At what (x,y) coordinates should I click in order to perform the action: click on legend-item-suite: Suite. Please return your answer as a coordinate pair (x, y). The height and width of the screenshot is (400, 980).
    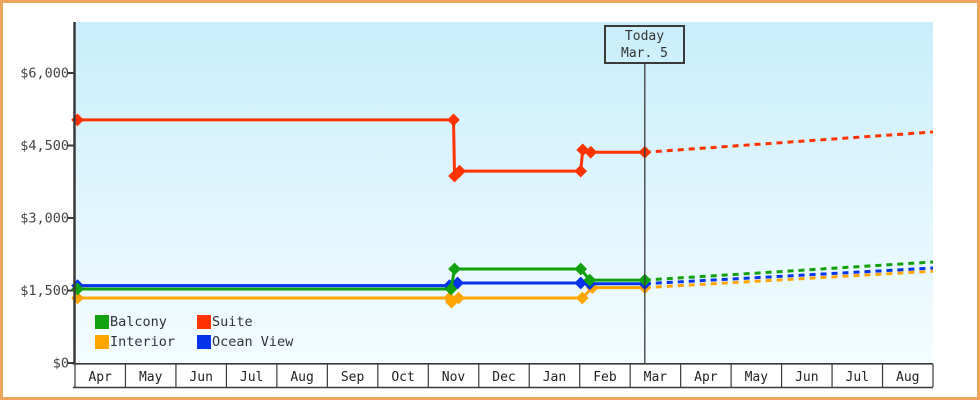
    Looking at the image, I should click on (245, 322).